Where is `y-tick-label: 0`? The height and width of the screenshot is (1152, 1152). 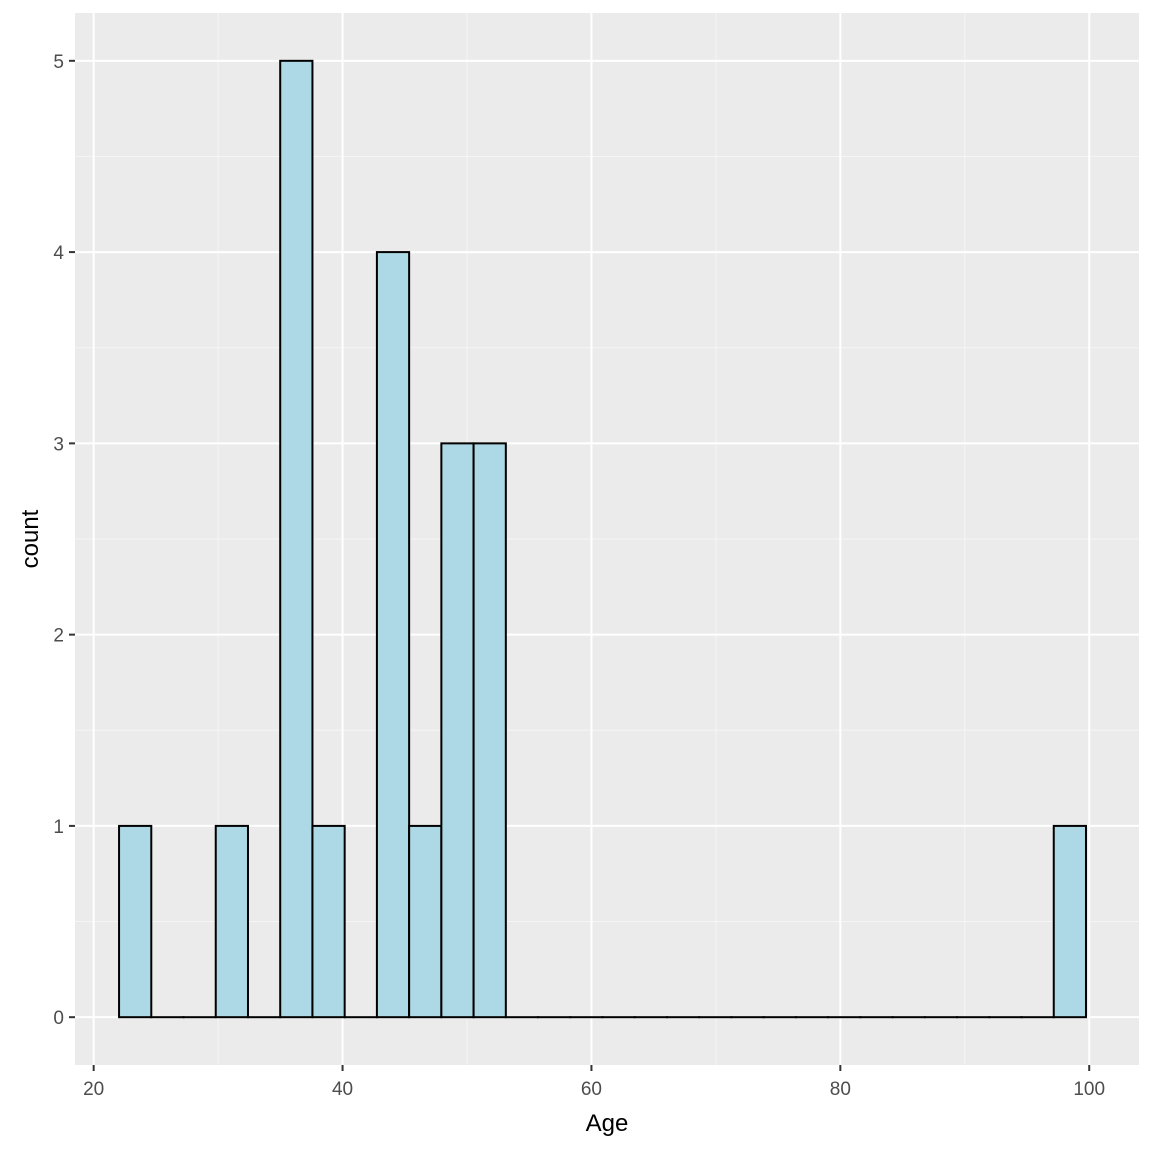
y-tick-label: 0 is located at coordinates (58, 1018).